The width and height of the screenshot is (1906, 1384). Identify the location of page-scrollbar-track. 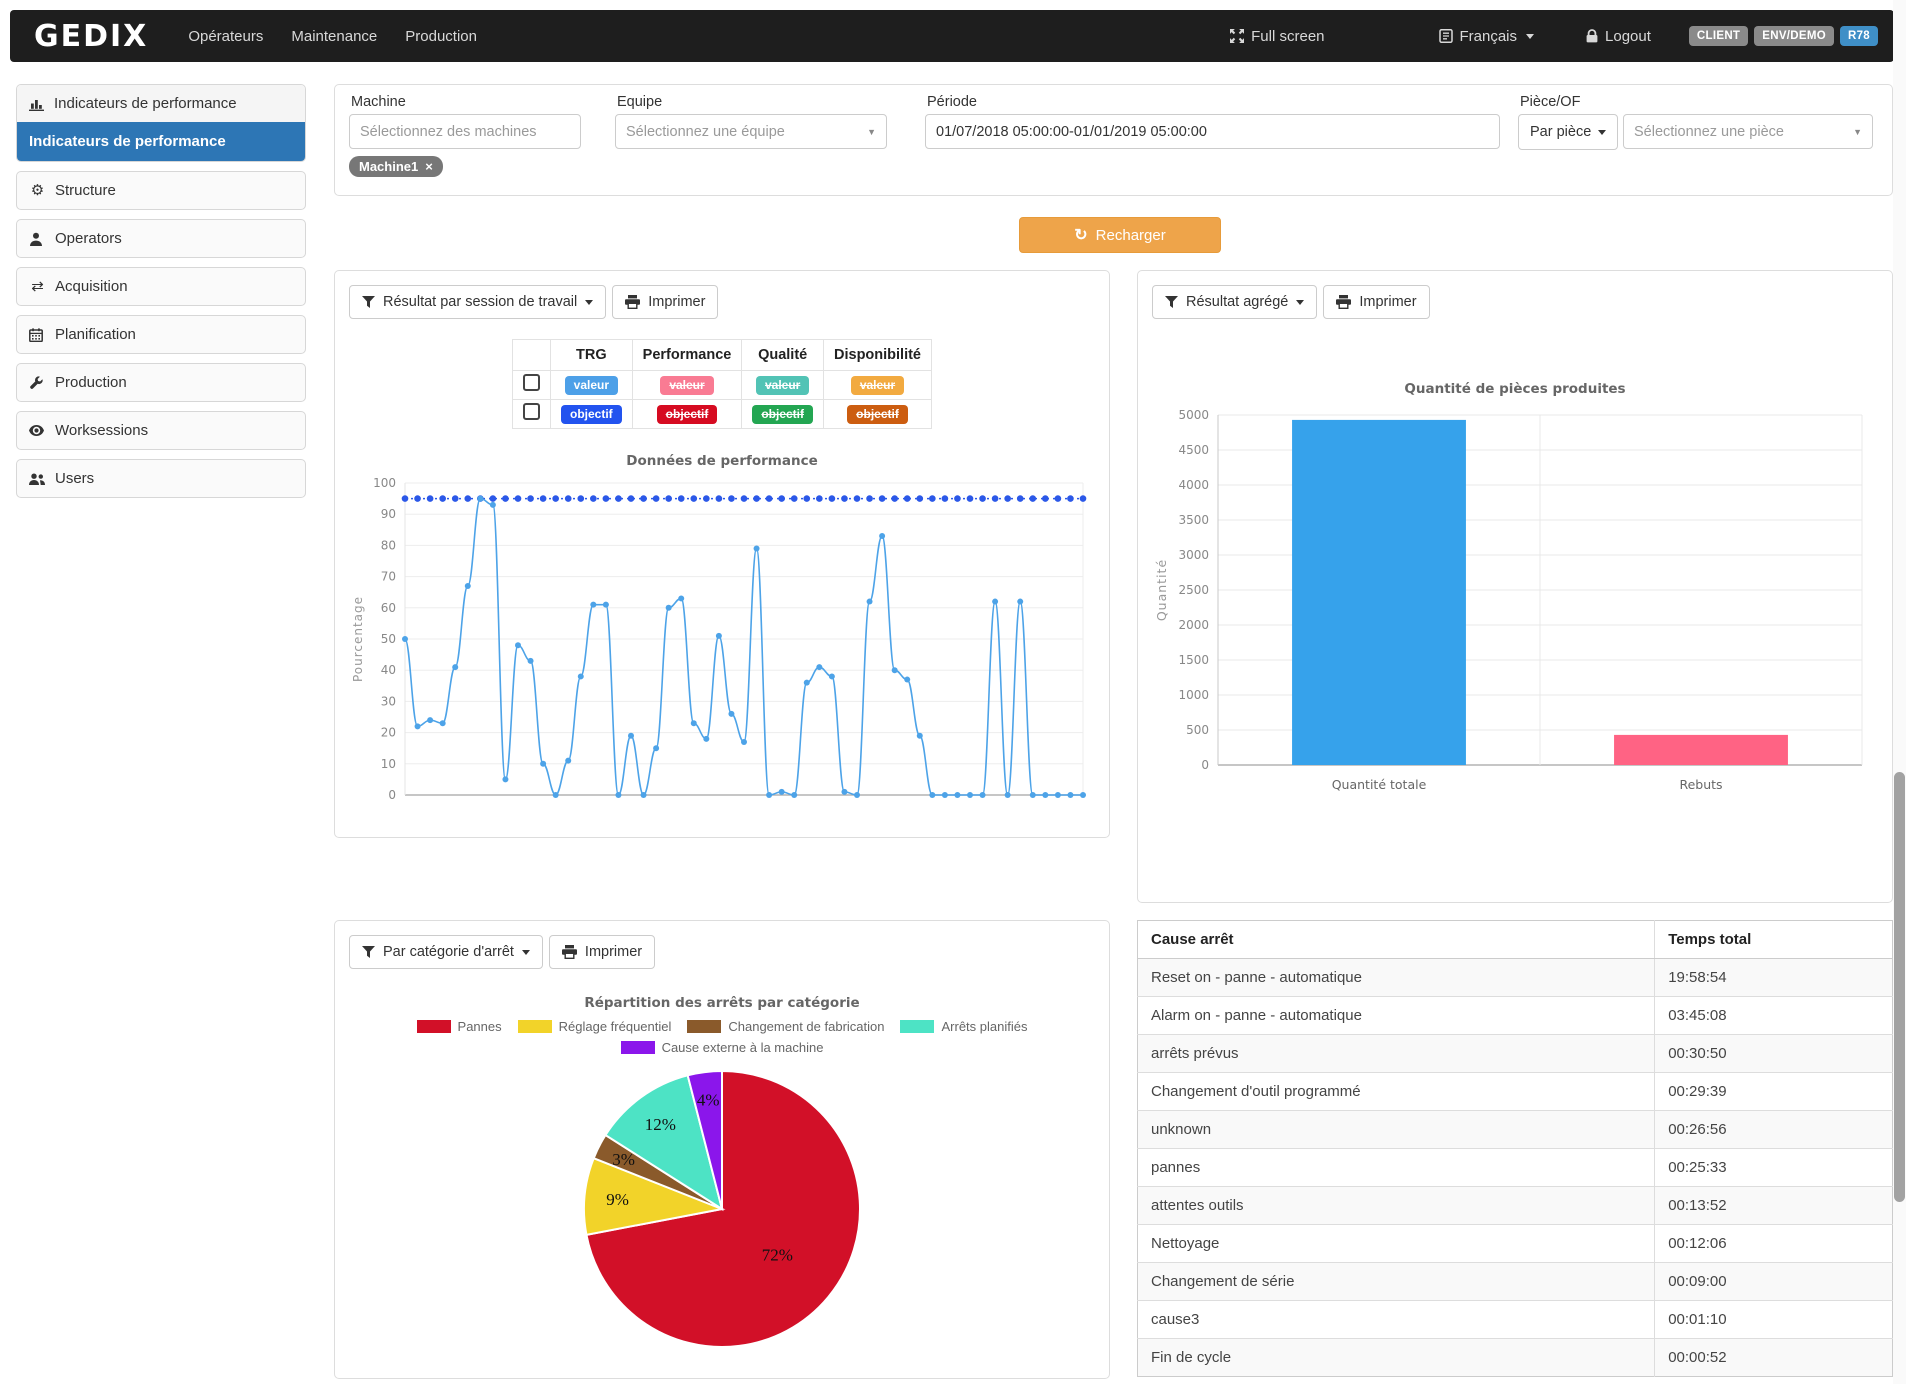
(1899, 692).